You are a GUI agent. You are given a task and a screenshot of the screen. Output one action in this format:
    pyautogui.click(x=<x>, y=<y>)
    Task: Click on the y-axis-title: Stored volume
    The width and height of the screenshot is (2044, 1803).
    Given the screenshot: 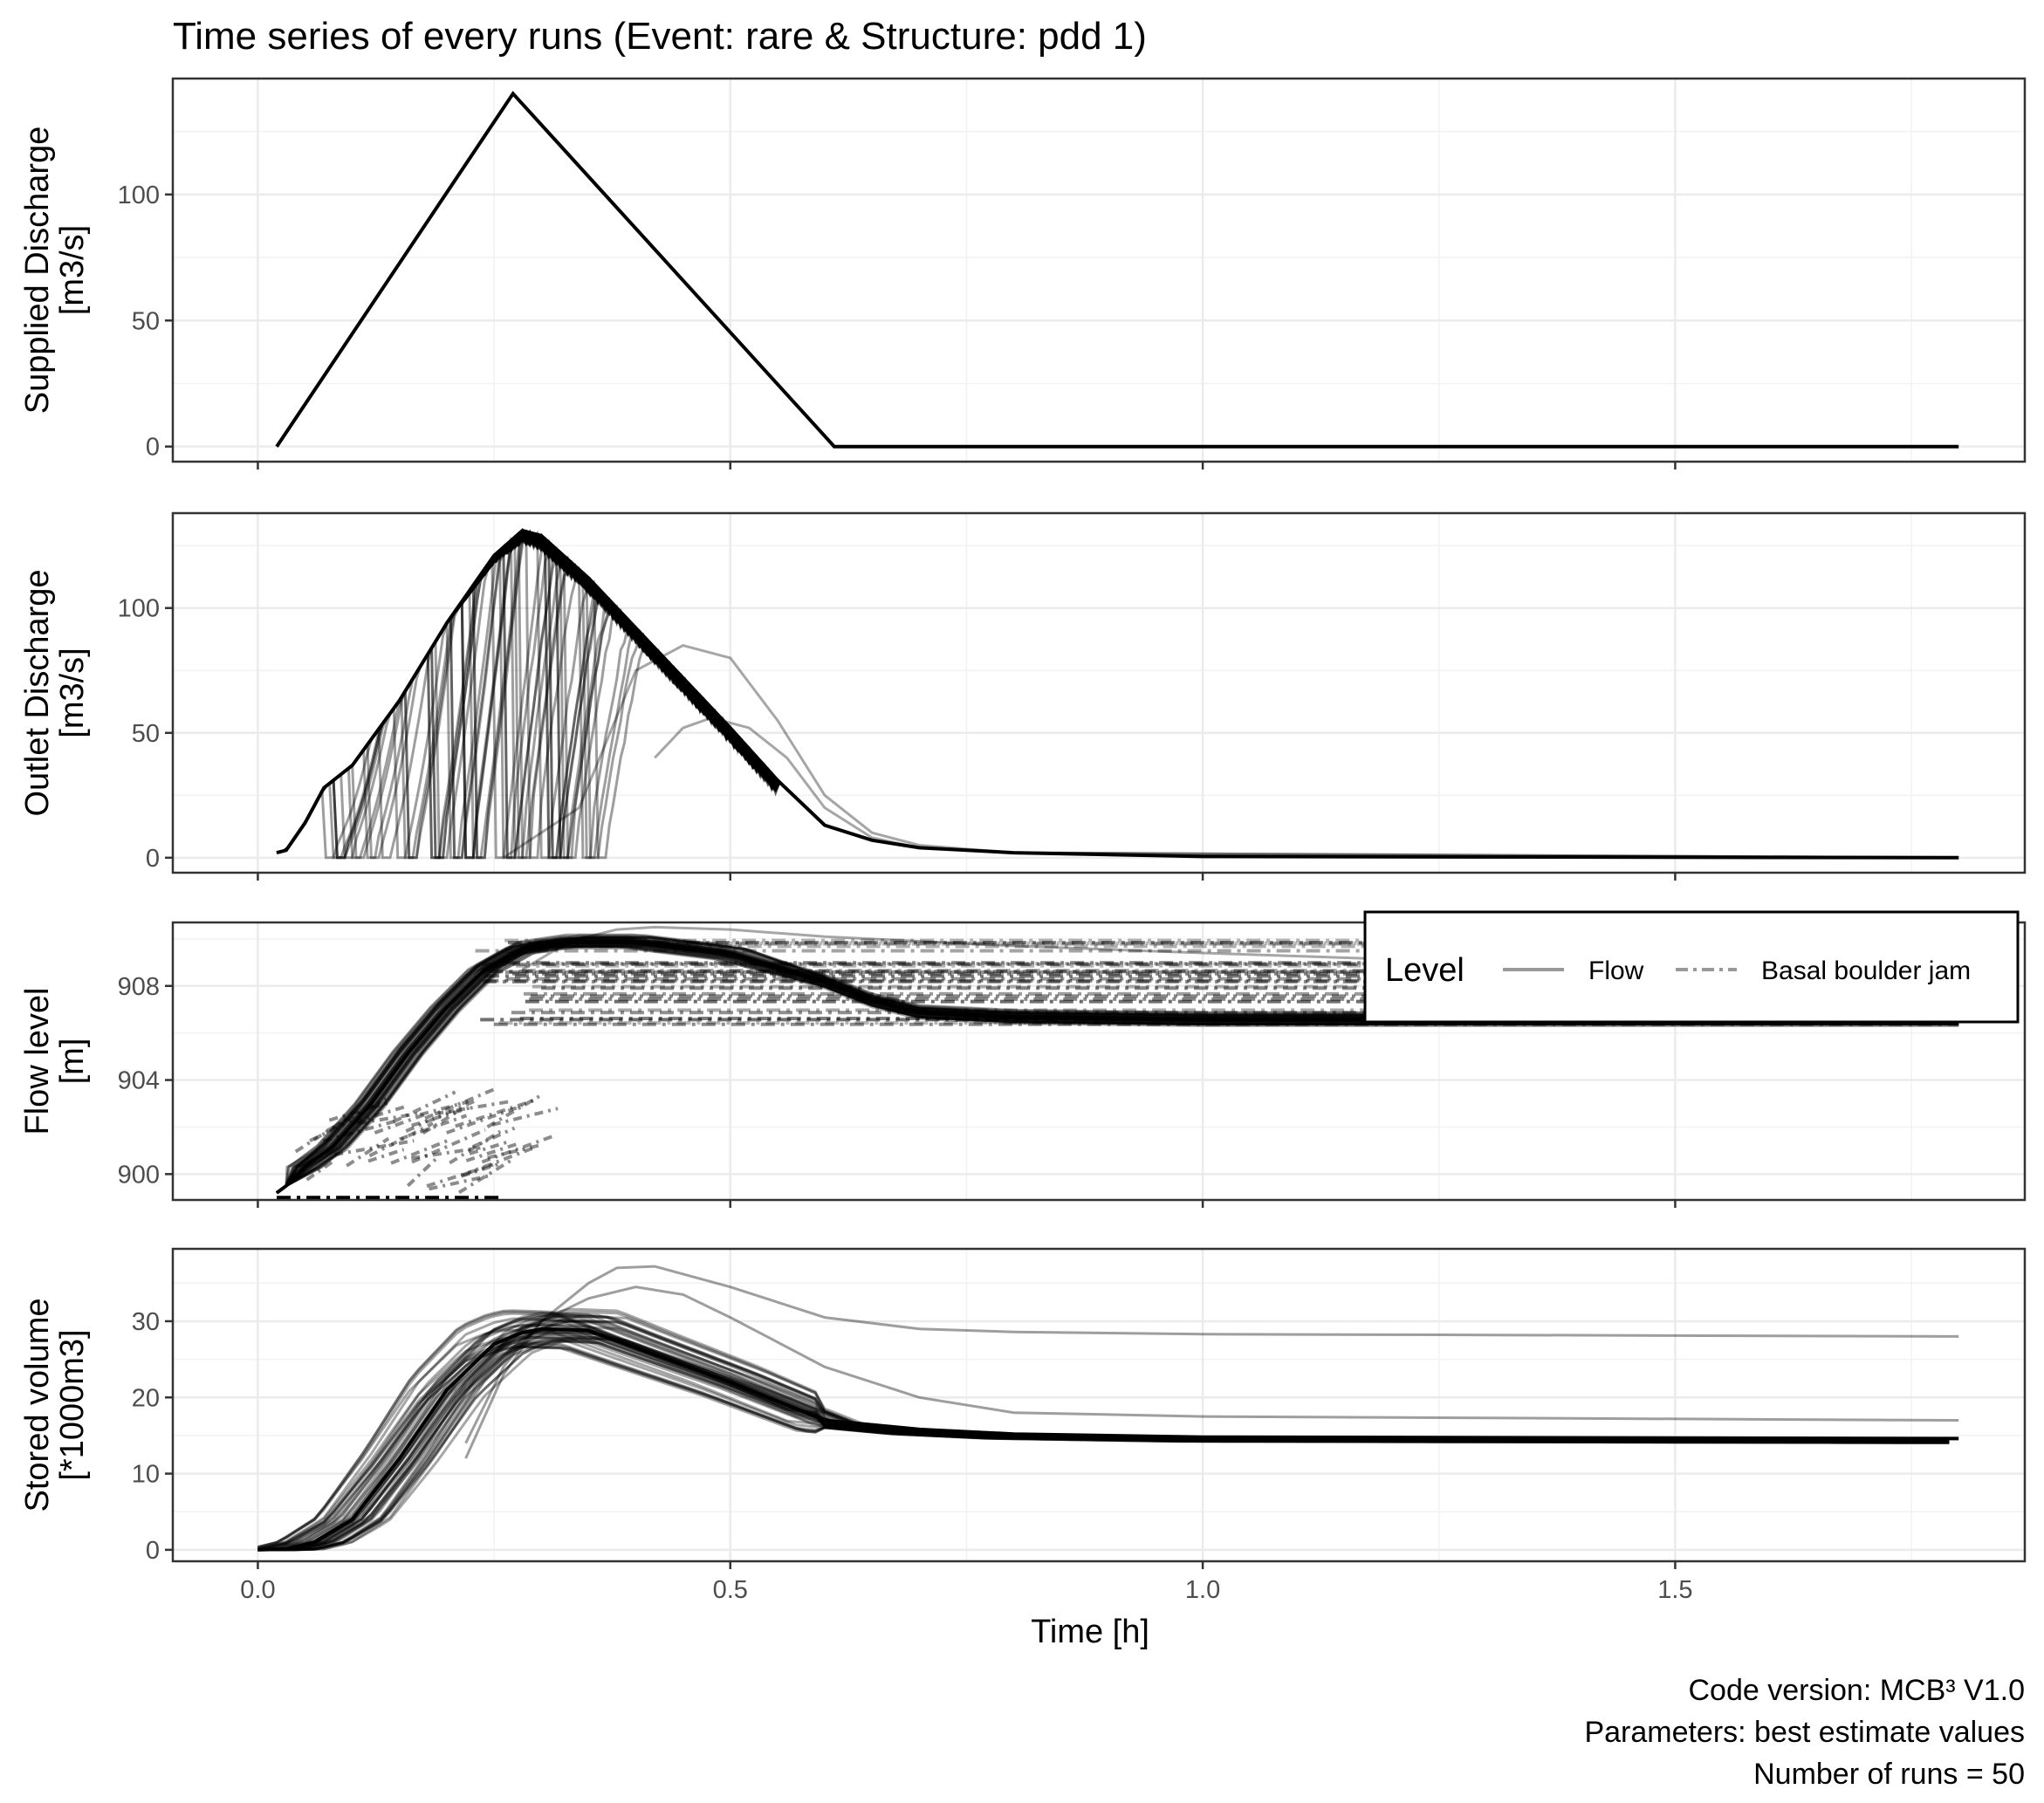 What is the action you would take?
    pyautogui.click(x=37, y=1405)
    